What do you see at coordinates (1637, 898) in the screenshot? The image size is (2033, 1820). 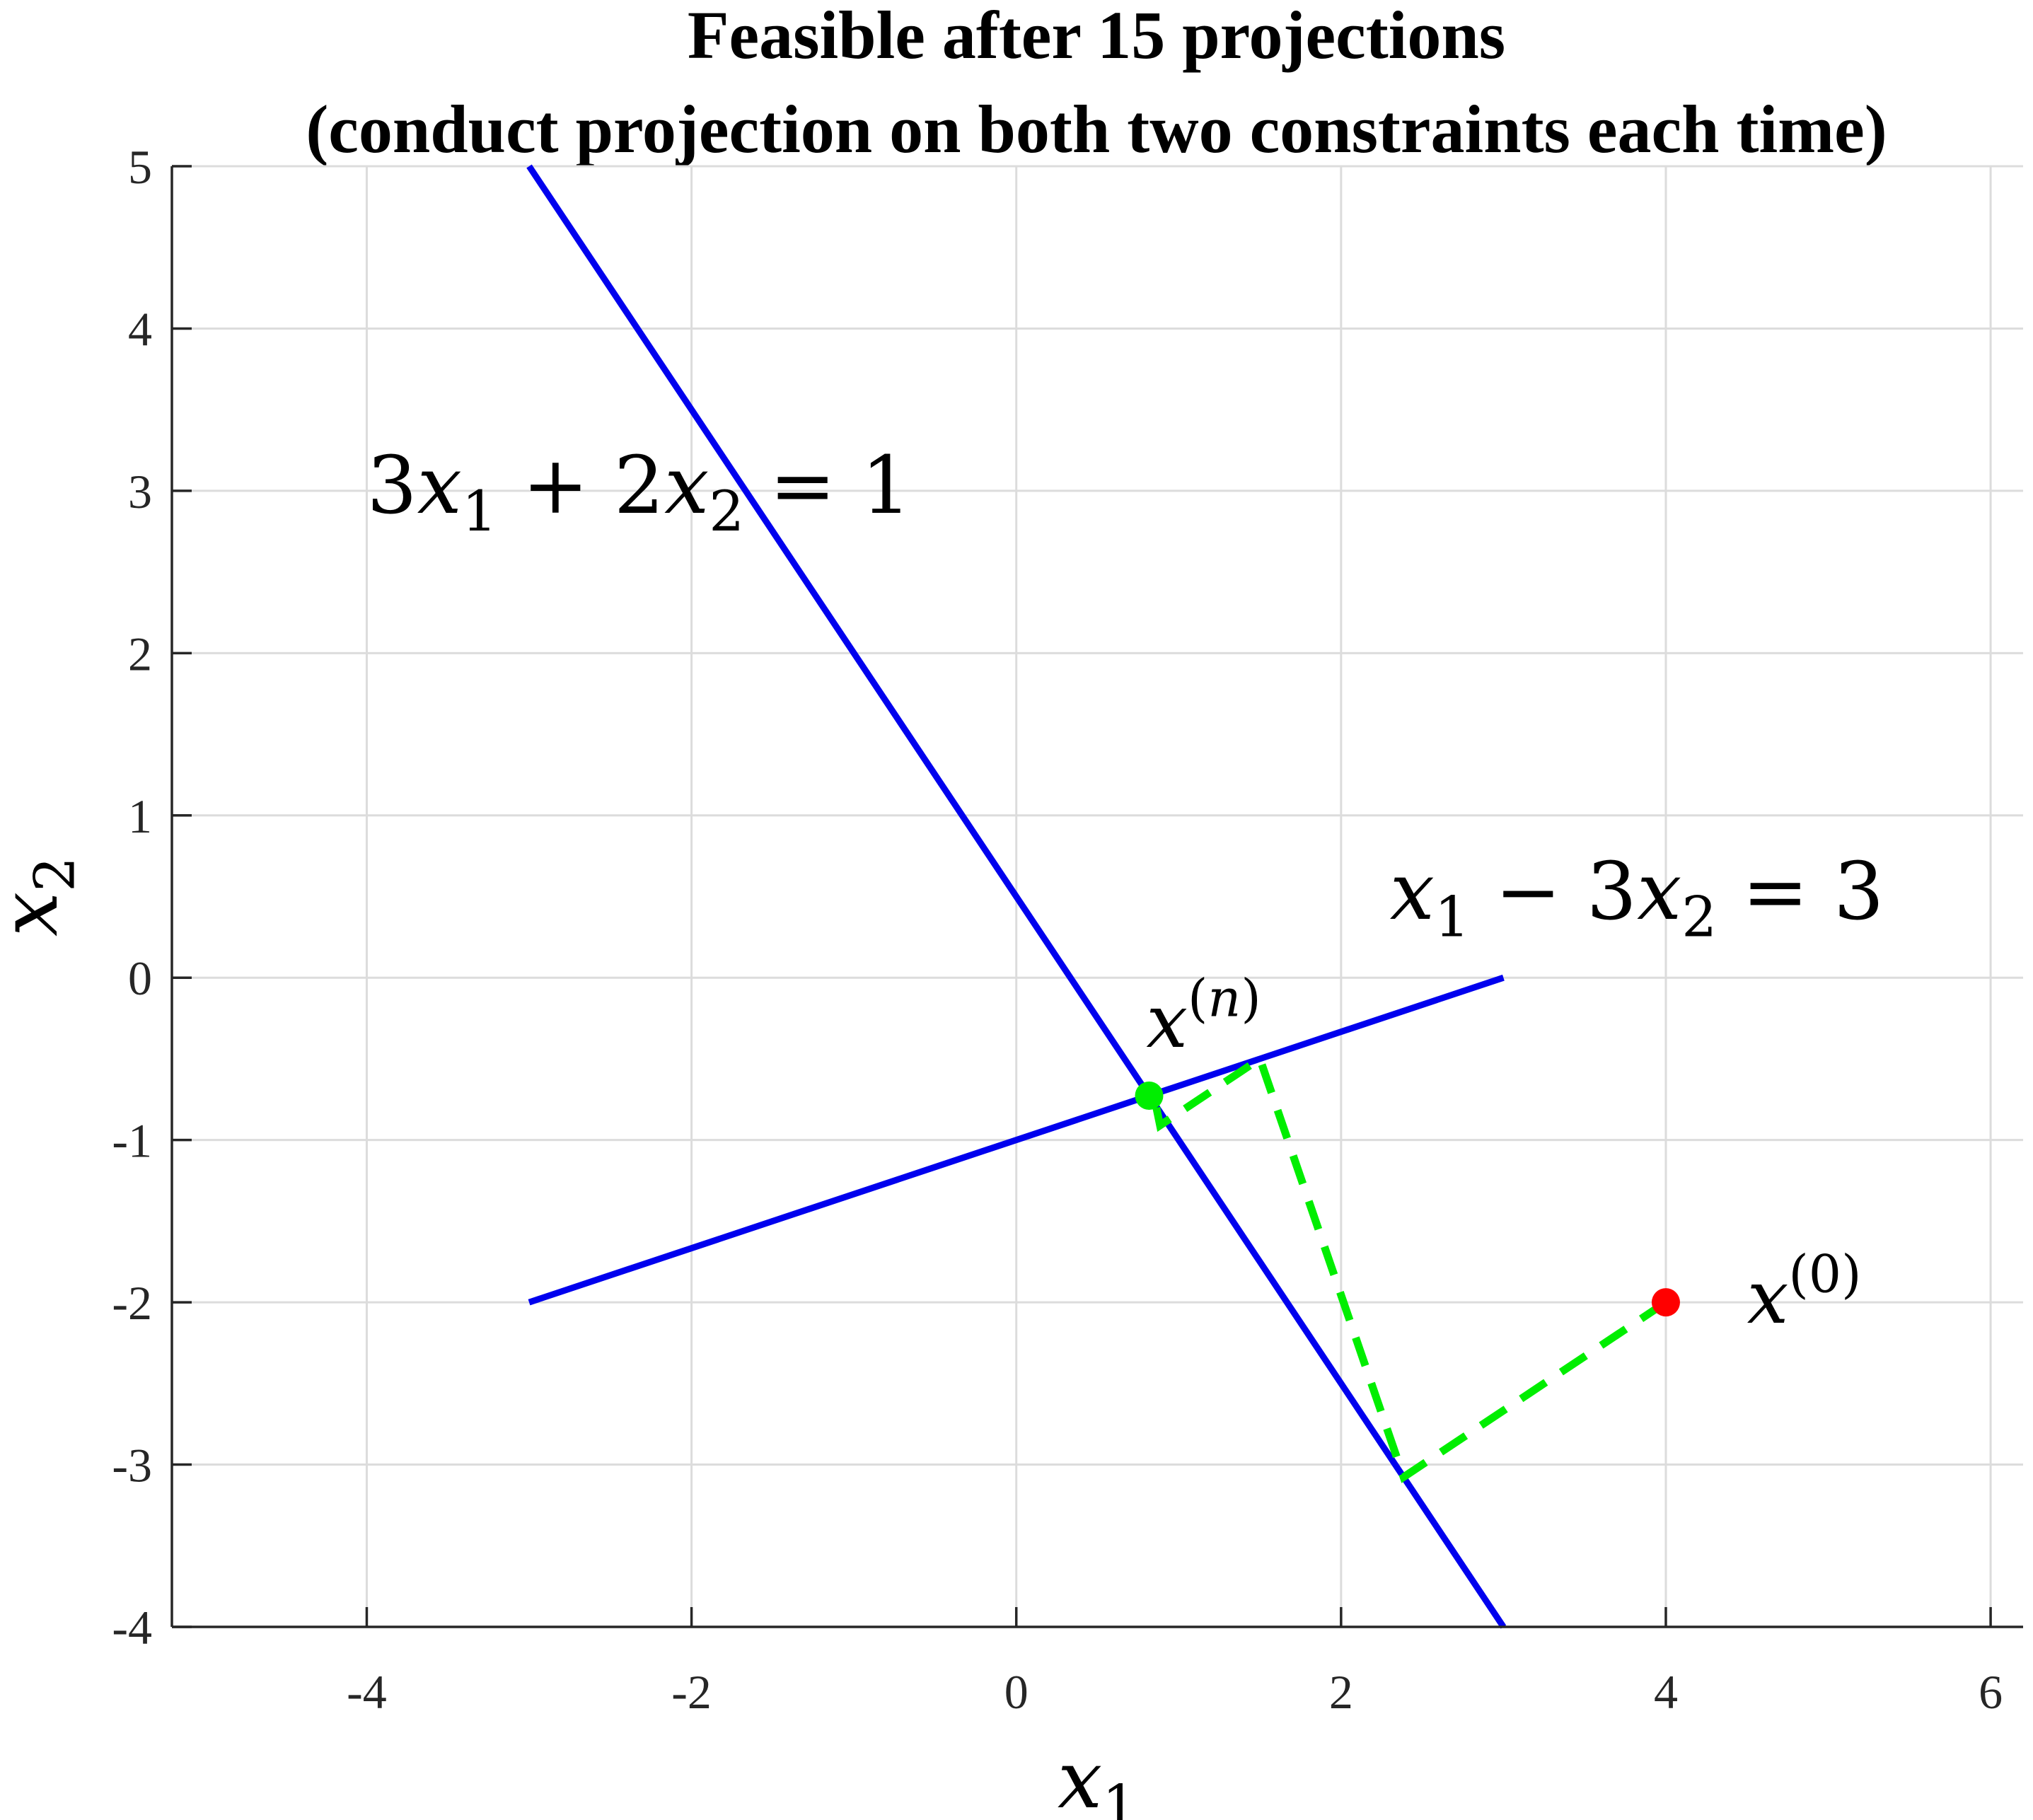 I see `equation-label: x1 − 3x2 = 3` at bounding box center [1637, 898].